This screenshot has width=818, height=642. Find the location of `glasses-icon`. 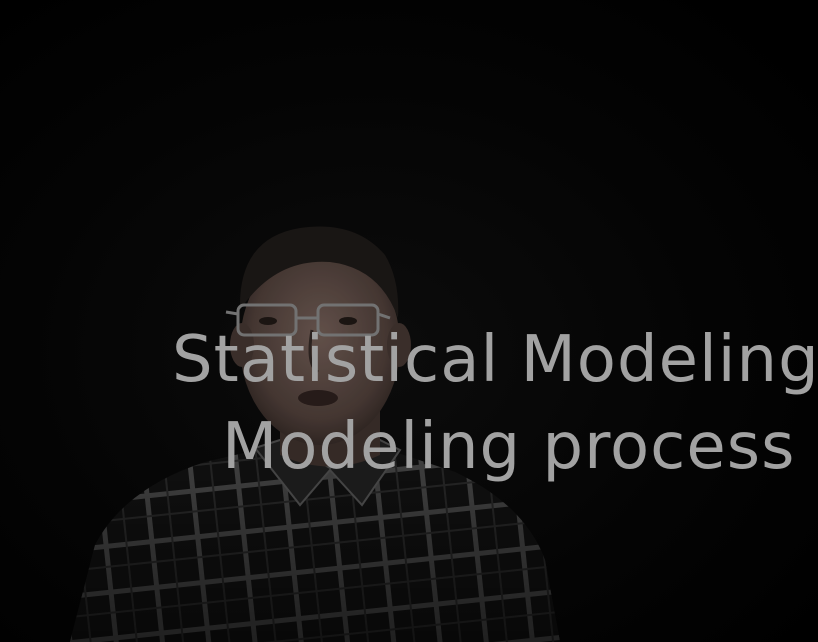

glasses-icon is located at coordinates (308, 320).